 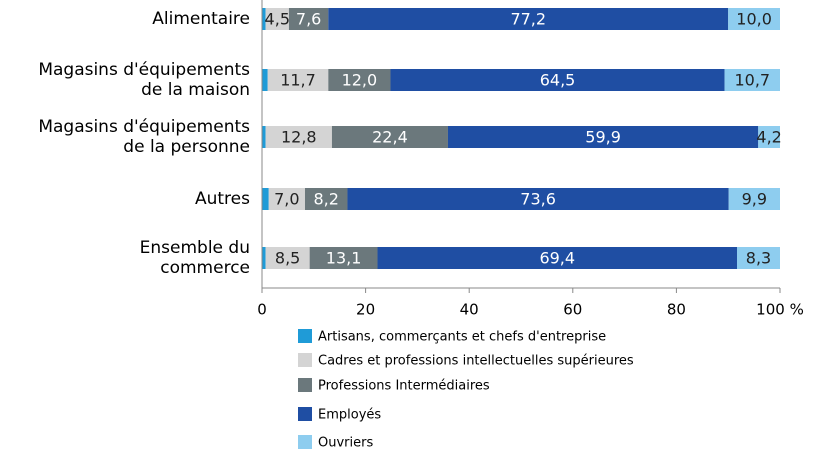 I want to click on data-label: 69,4, so click(x=557, y=258).